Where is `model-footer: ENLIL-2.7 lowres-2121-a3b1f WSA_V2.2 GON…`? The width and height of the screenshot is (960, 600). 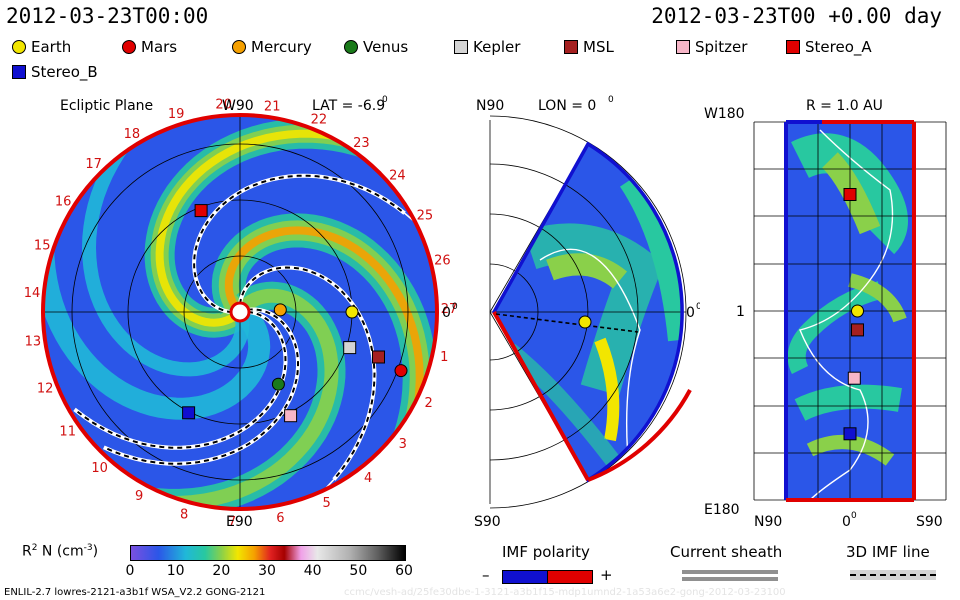
model-footer: ENLIL-2.7 lowres-2121-a3b1f WSA_V2.2 GON… is located at coordinates (135, 592).